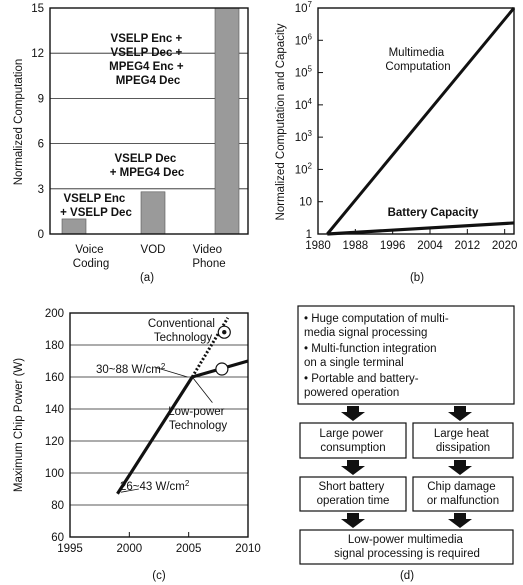  I want to click on panel-a-annotation-voice: VSELP Enc + VSELP Dec, so click(96, 206).